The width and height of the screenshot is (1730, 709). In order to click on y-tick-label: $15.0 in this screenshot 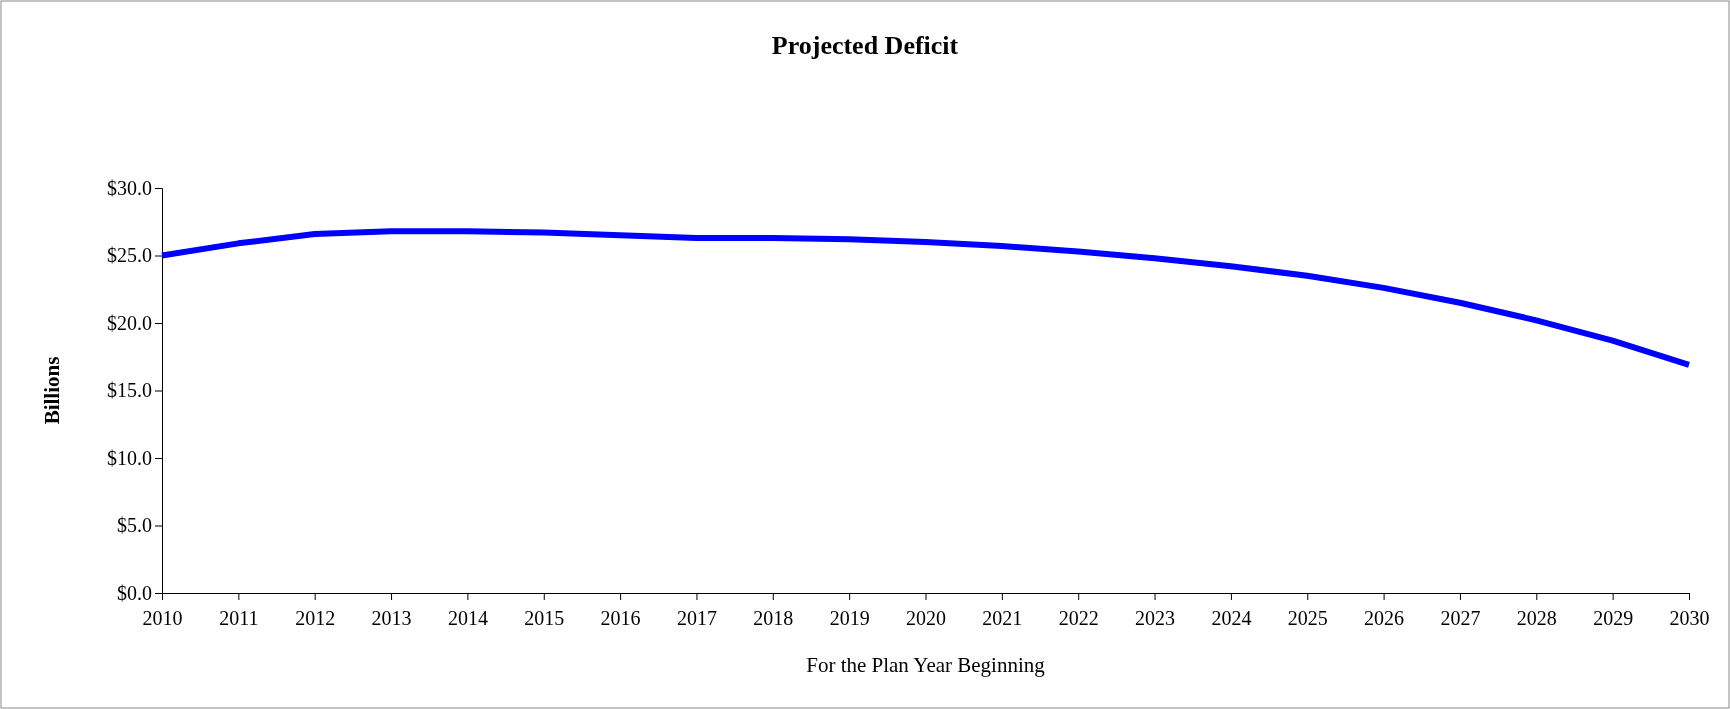, I will do `click(129, 390)`.